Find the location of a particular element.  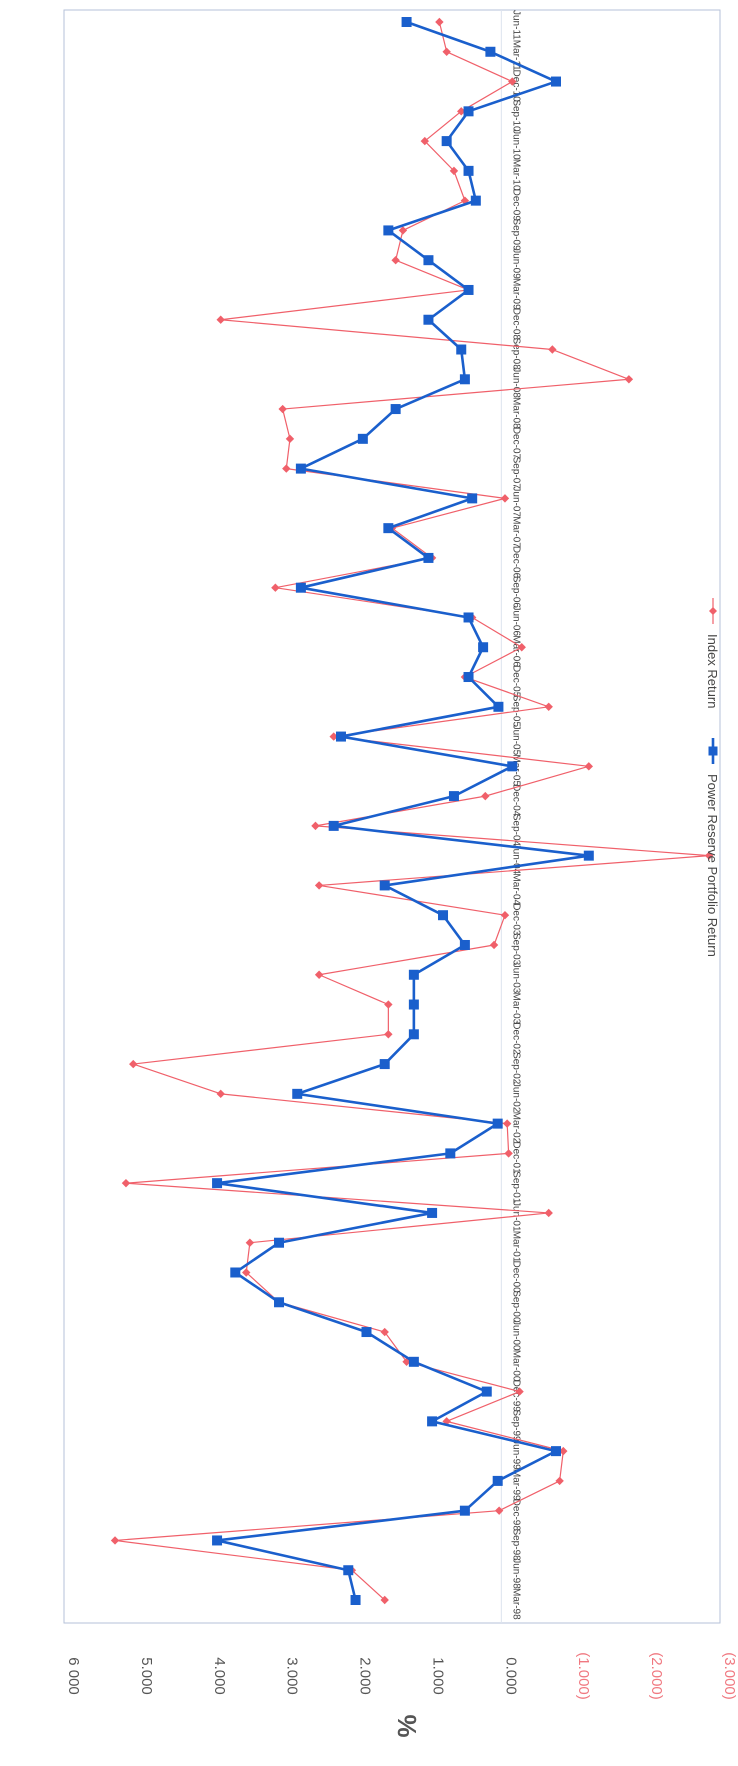

x-tick-label: Mar-04 is located at coordinates (515, 889).